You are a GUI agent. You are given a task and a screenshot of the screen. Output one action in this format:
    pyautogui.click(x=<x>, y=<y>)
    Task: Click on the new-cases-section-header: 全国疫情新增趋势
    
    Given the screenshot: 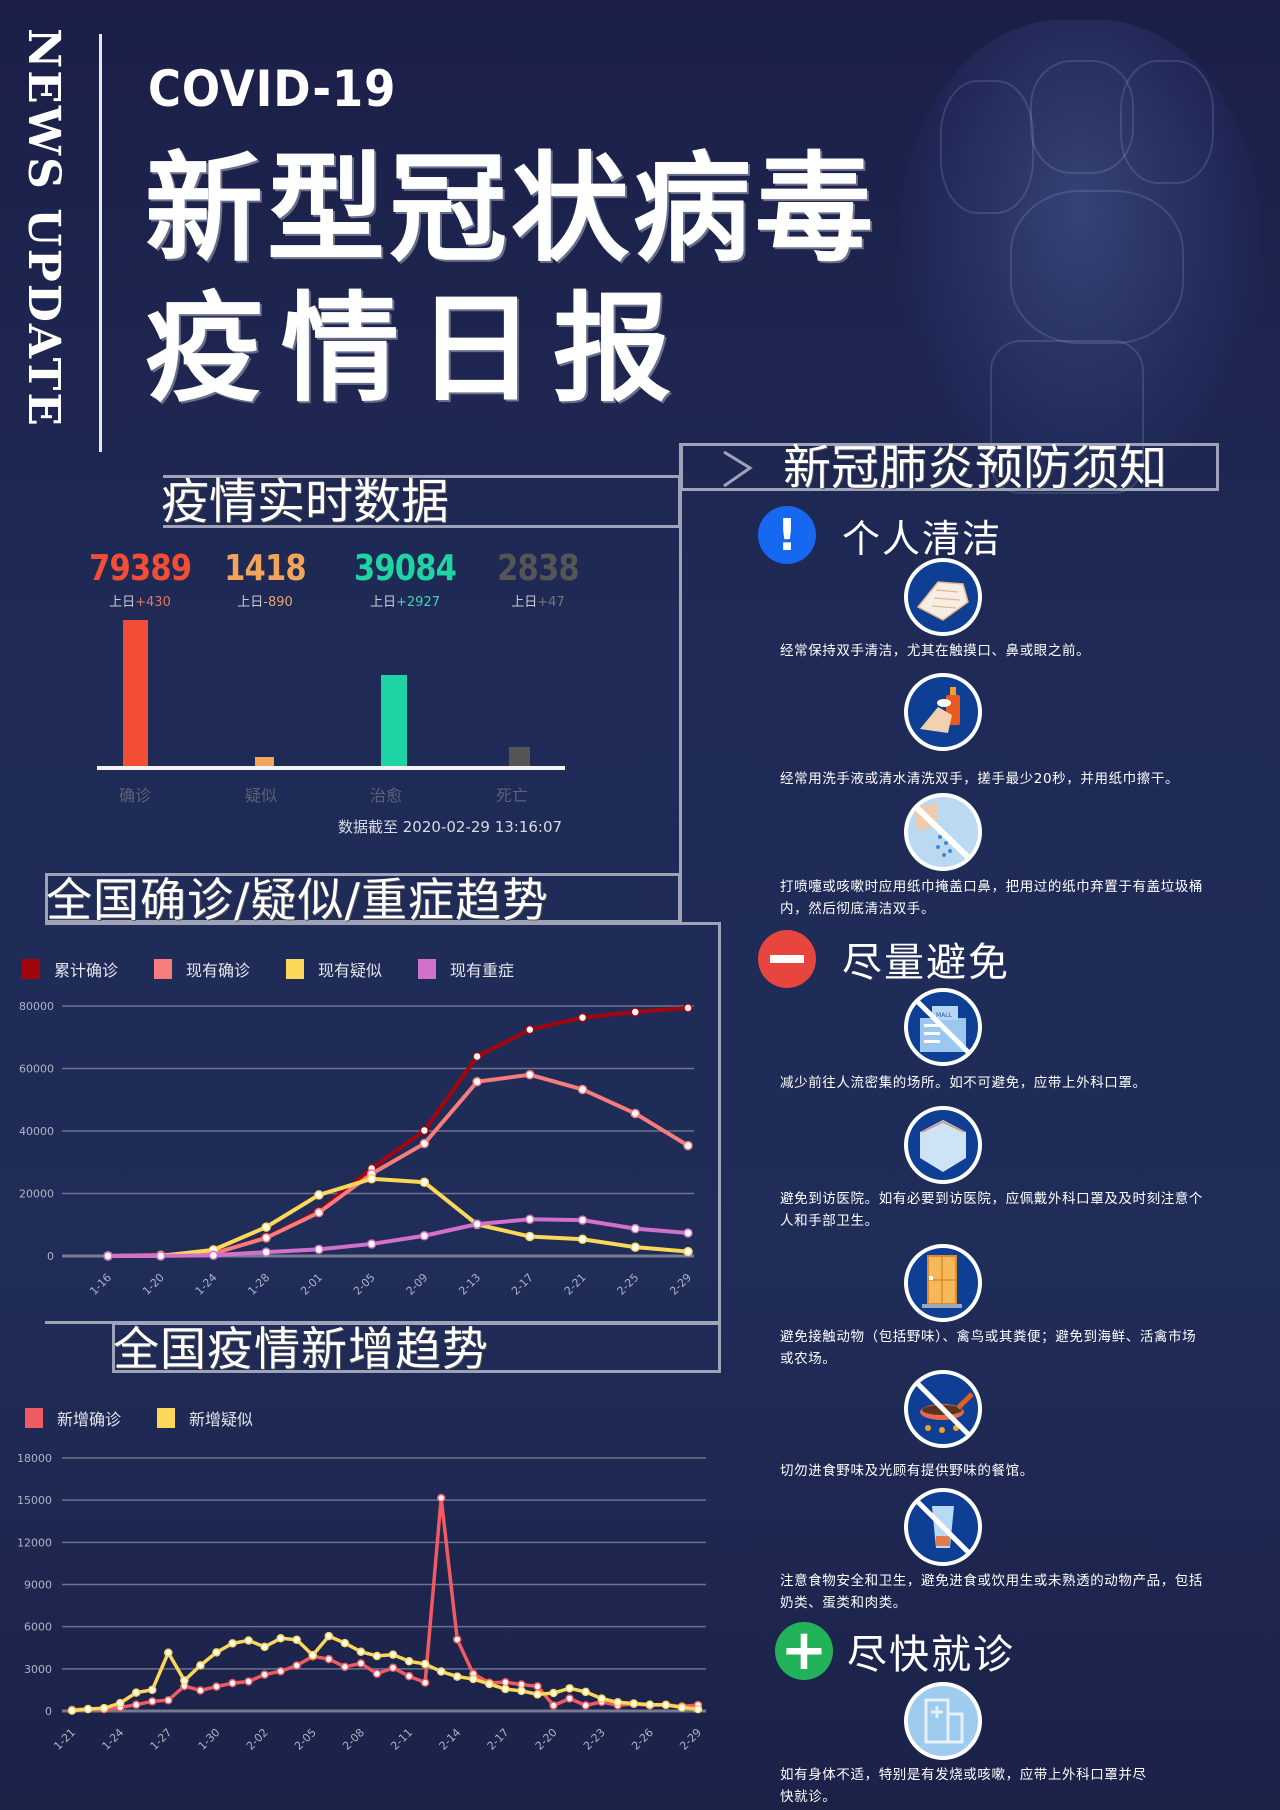 What is the action you would take?
    pyautogui.click(x=416, y=1347)
    